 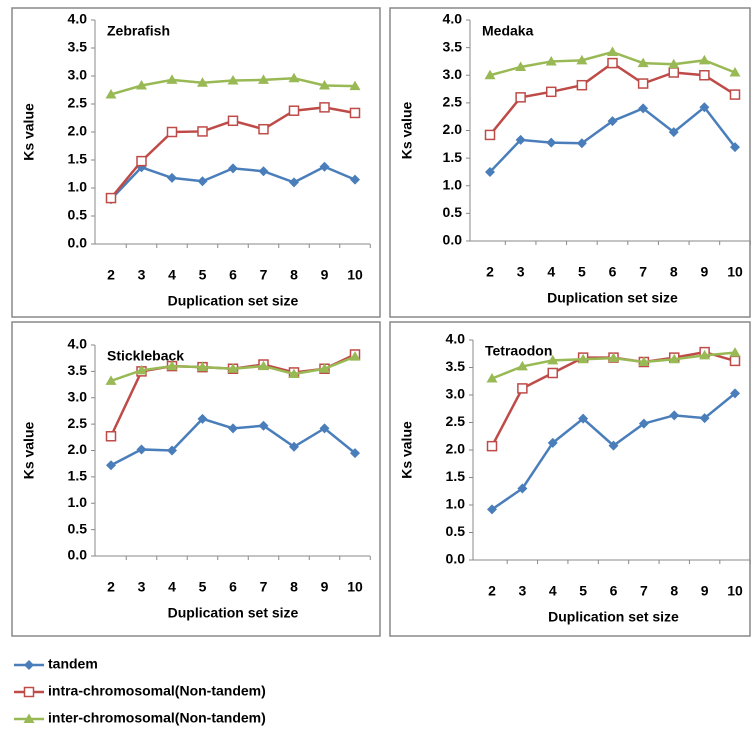 I want to click on chart-title: Zebrafish, so click(x=138, y=31).